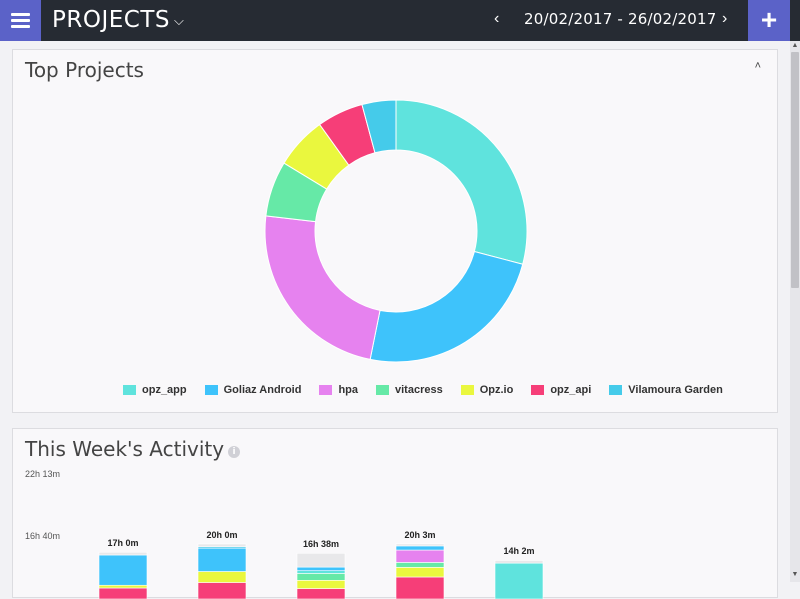 Image resolution: width=800 pixels, height=599 pixels. What do you see at coordinates (179, 21) in the screenshot?
I see `chevron-down-icon: ⌵` at bounding box center [179, 21].